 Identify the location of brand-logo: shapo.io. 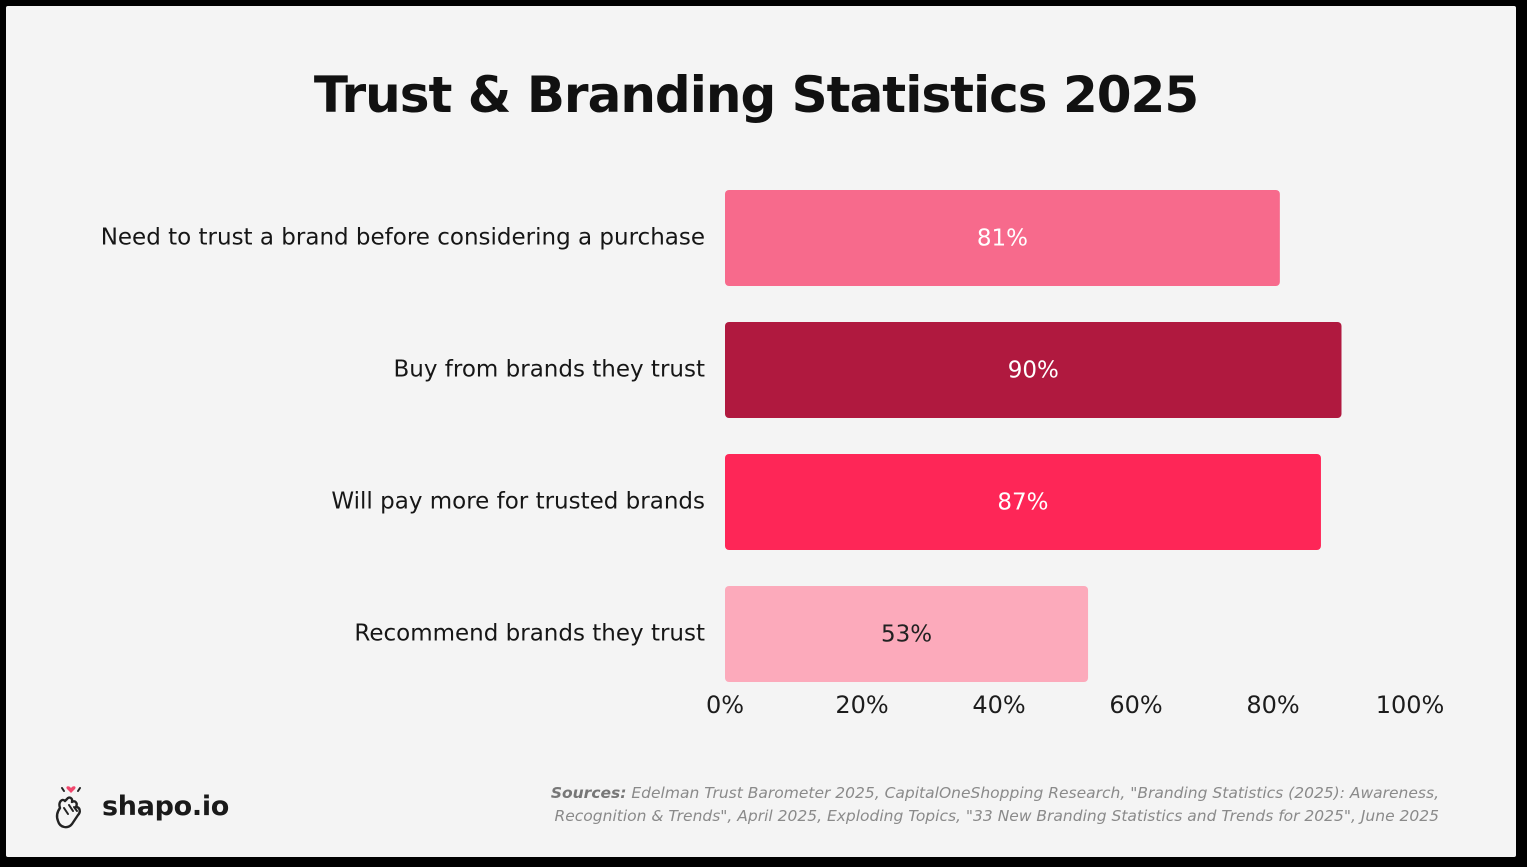
(139, 806).